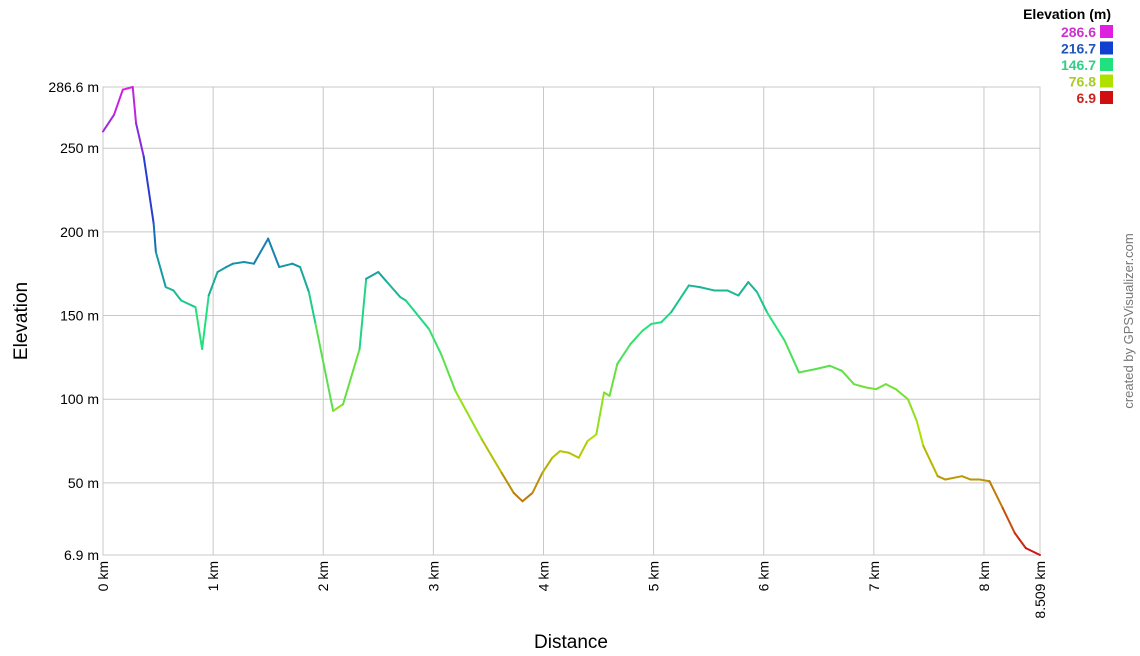 Image resolution: width=1140 pixels, height=656 pixels. I want to click on x-tick-label: 8 km, so click(984, 576).